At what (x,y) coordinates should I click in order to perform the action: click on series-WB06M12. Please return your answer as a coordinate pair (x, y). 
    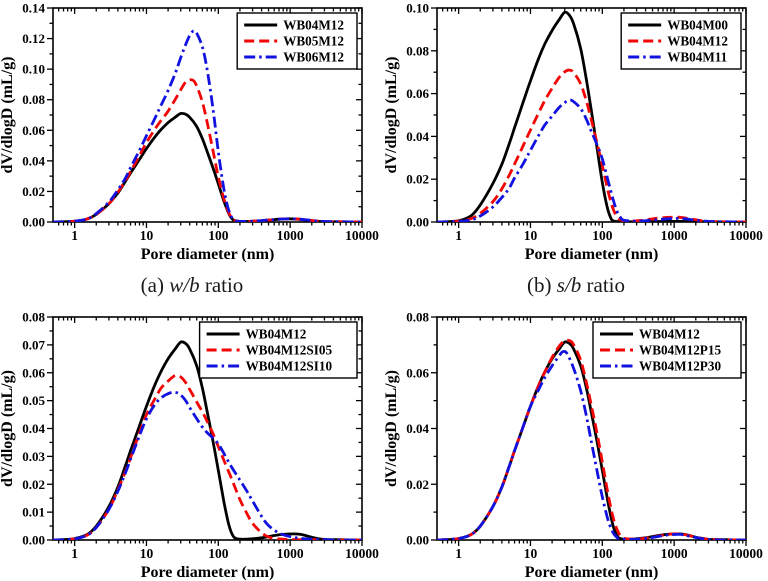
    Looking at the image, I should click on (207, 125).